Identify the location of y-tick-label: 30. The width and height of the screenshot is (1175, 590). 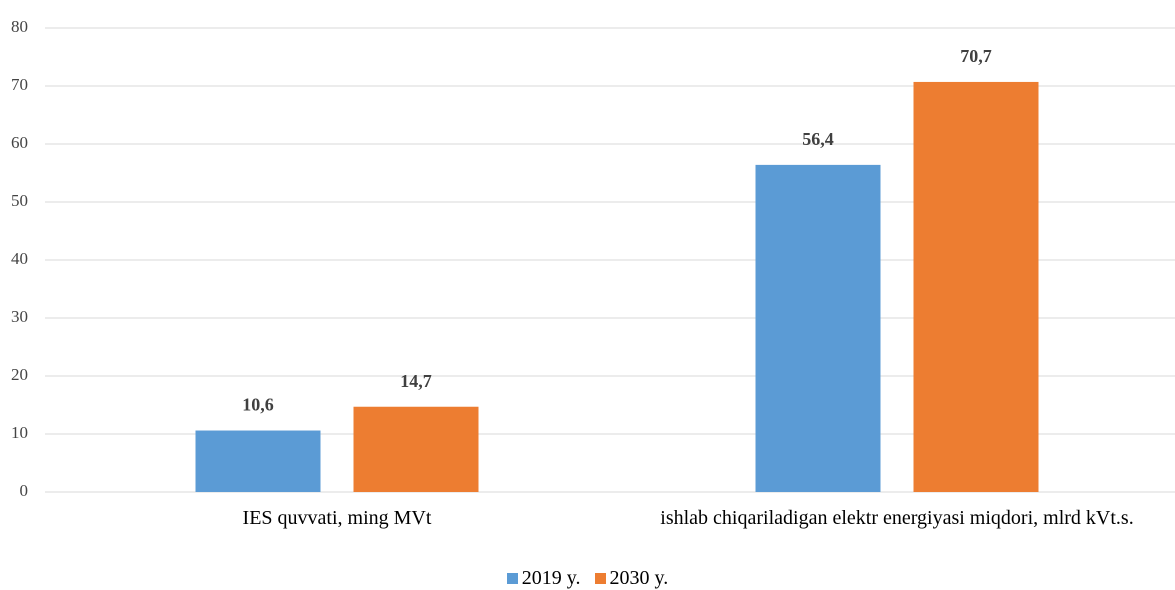
(19, 316).